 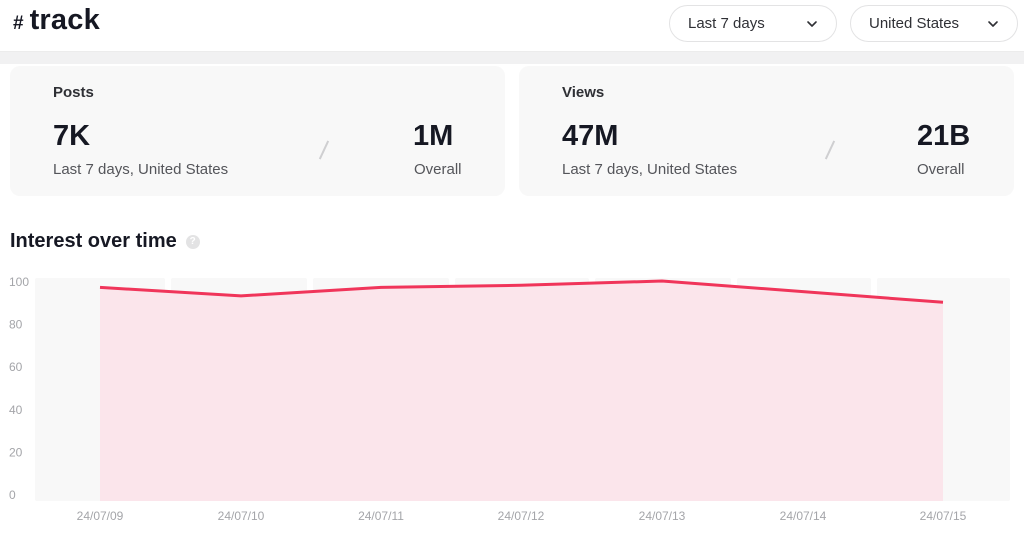 What do you see at coordinates (512, 58) in the screenshot?
I see `header-divider` at bounding box center [512, 58].